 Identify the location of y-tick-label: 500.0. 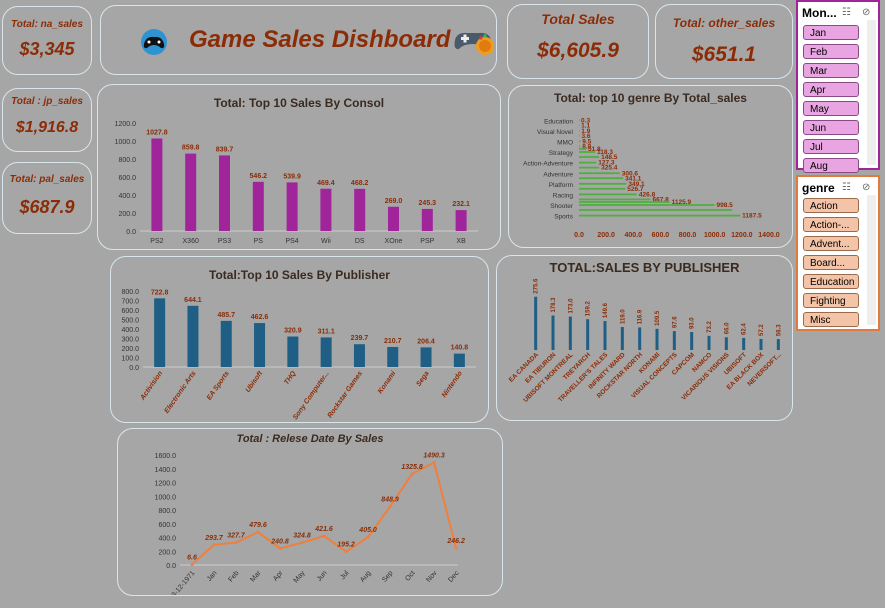
(130, 321).